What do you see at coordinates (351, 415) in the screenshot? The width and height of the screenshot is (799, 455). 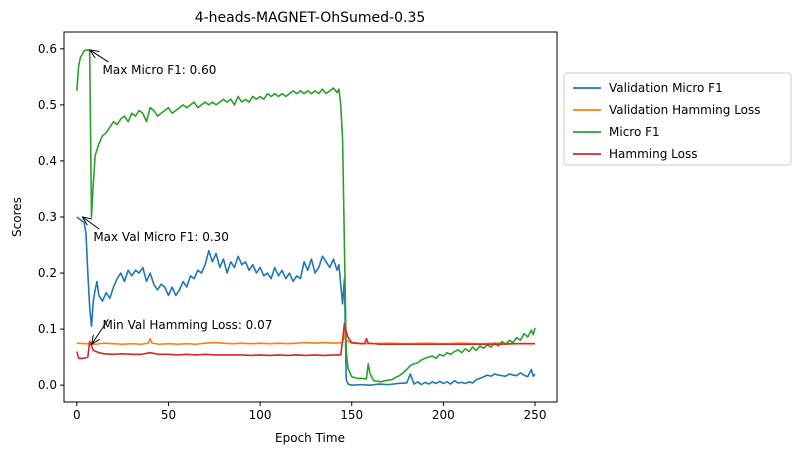 I see `x-tick-label: 150` at bounding box center [351, 415].